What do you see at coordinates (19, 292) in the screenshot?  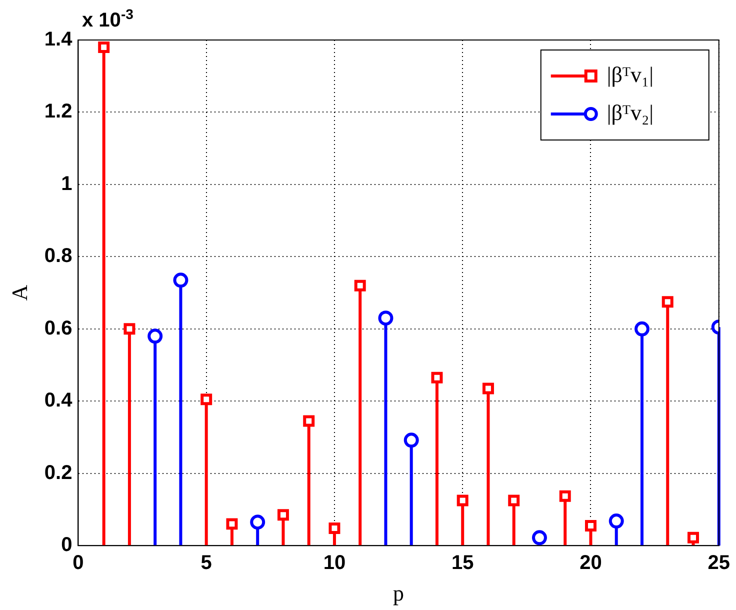 I see `y-axis-title: A` at bounding box center [19, 292].